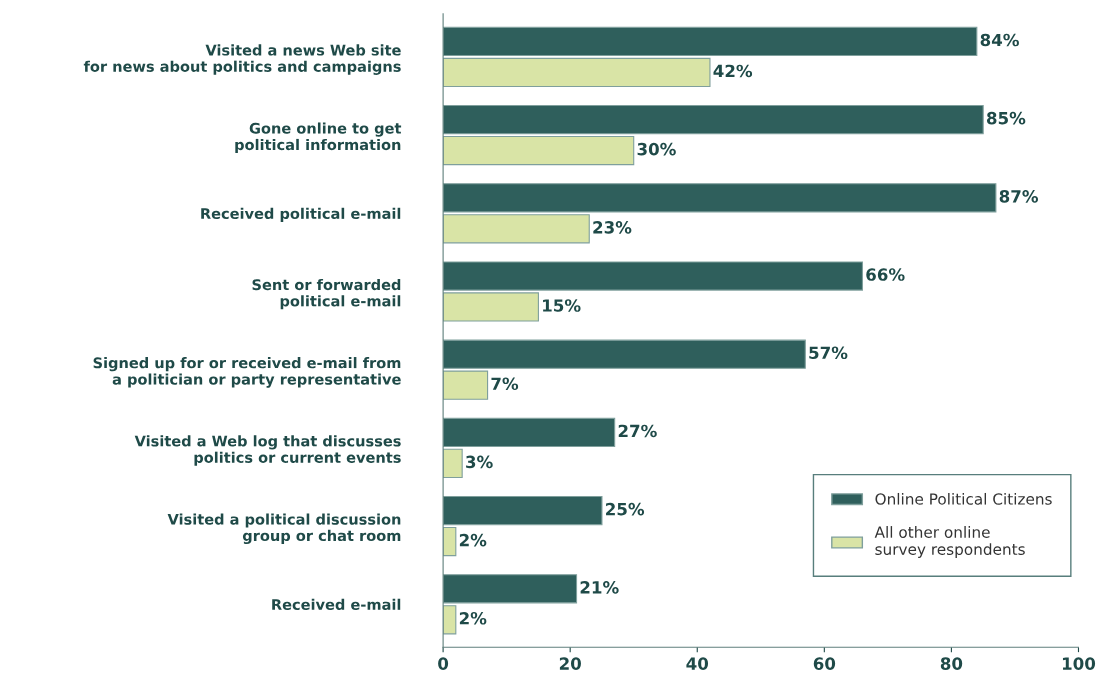 The image size is (1105, 696). Describe the element at coordinates (999, 40) in the screenshot. I see `data-label: 84%` at that location.